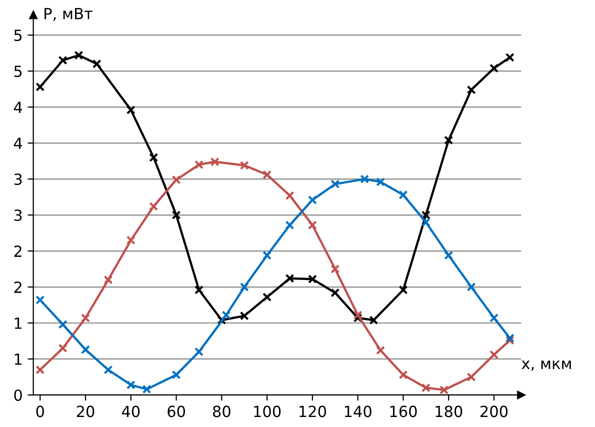 Image resolution: width=595 pixels, height=427 pixels. Describe the element at coordinates (85, 412) in the screenshot. I see `x-tick-label: 20` at that location.